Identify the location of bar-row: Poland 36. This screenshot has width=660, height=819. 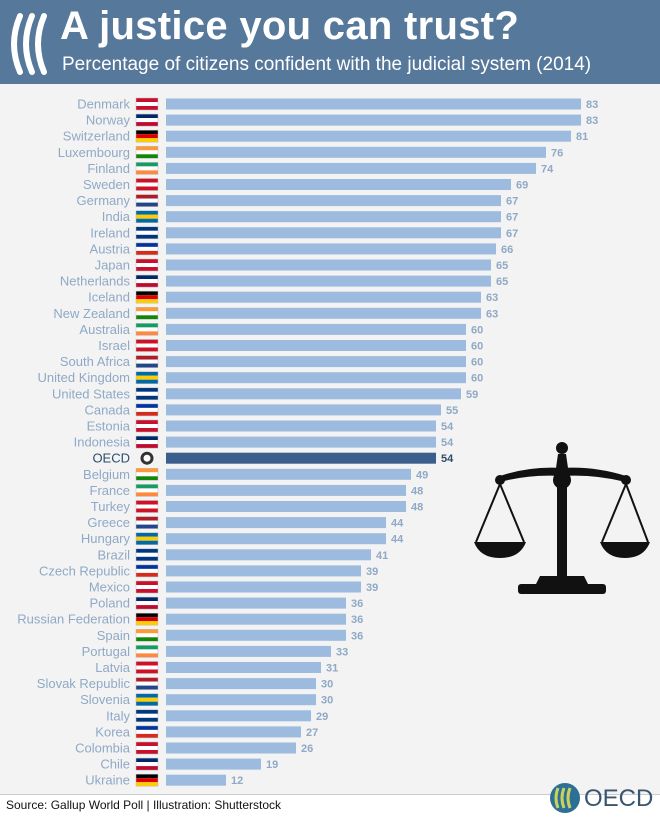
(227, 603).